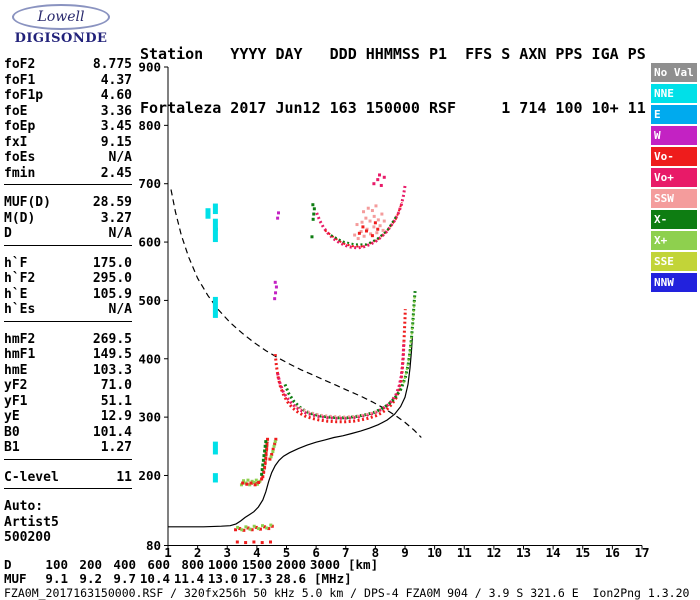  Describe the element at coordinates (68, 143) in the screenshot. I see `param-row: fxI 9.15` at that location.